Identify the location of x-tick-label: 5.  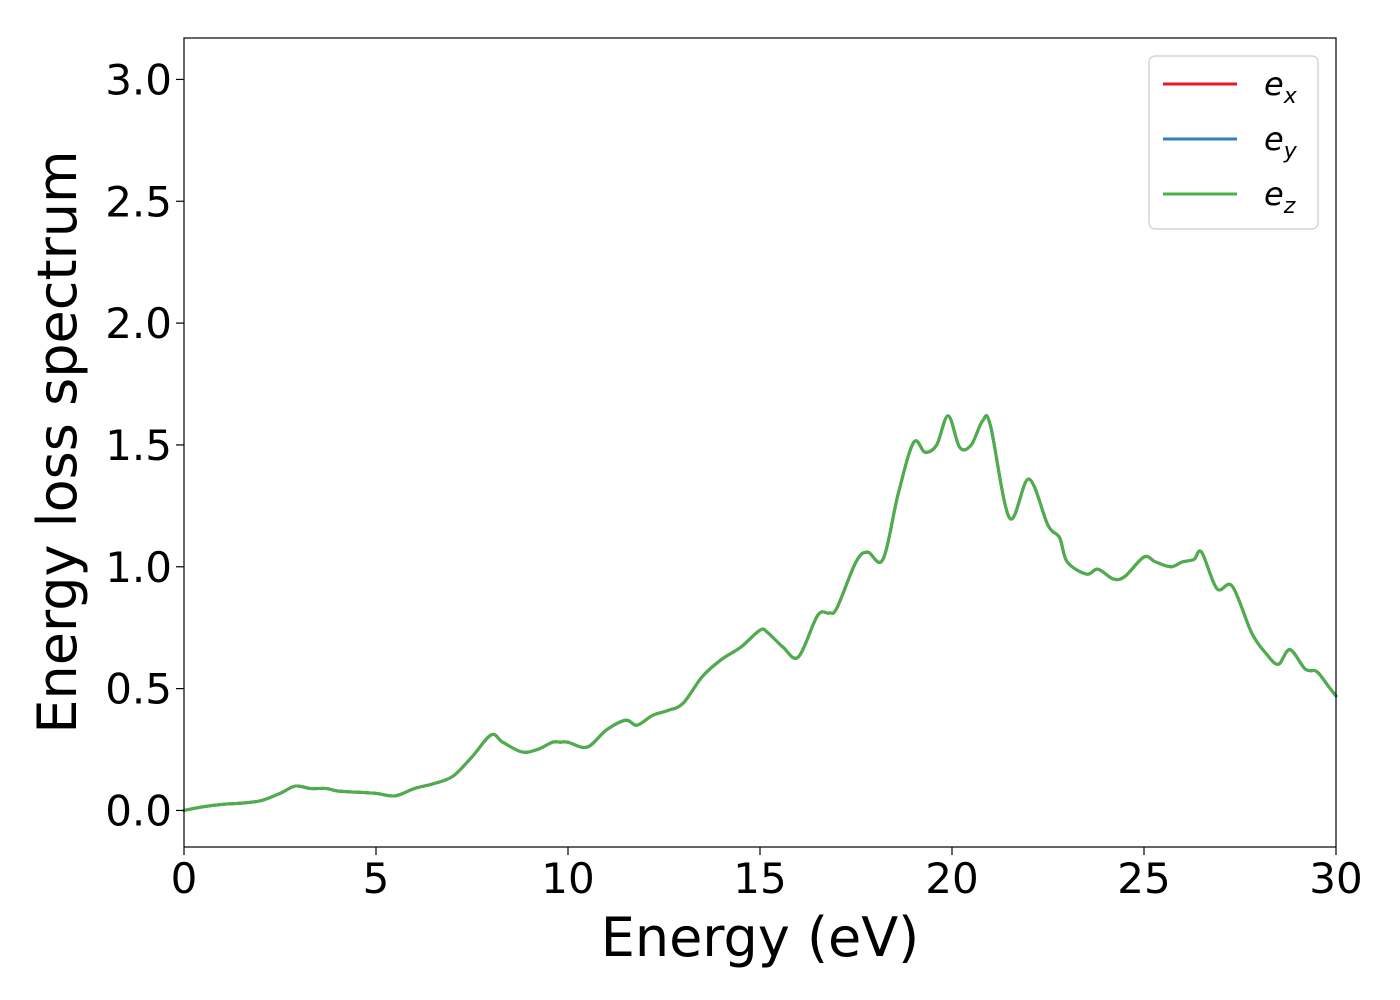
(376, 878).